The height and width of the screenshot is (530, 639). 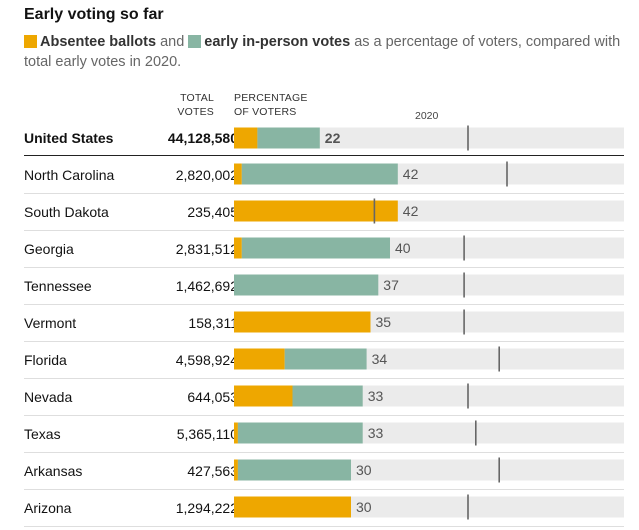 What do you see at coordinates (206, 285) in the screenshot?
I see `row-total-votes: 1,462,692` at bounding box center [206, 285].